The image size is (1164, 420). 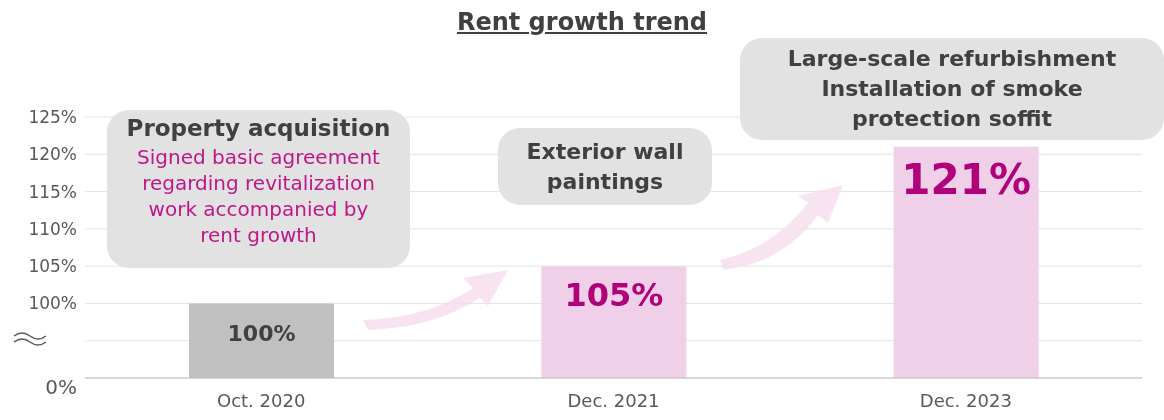 I want to click on callout-box: Large-scale refurbishment Installation of smoke protection soffit, so click(x=952, y=89).